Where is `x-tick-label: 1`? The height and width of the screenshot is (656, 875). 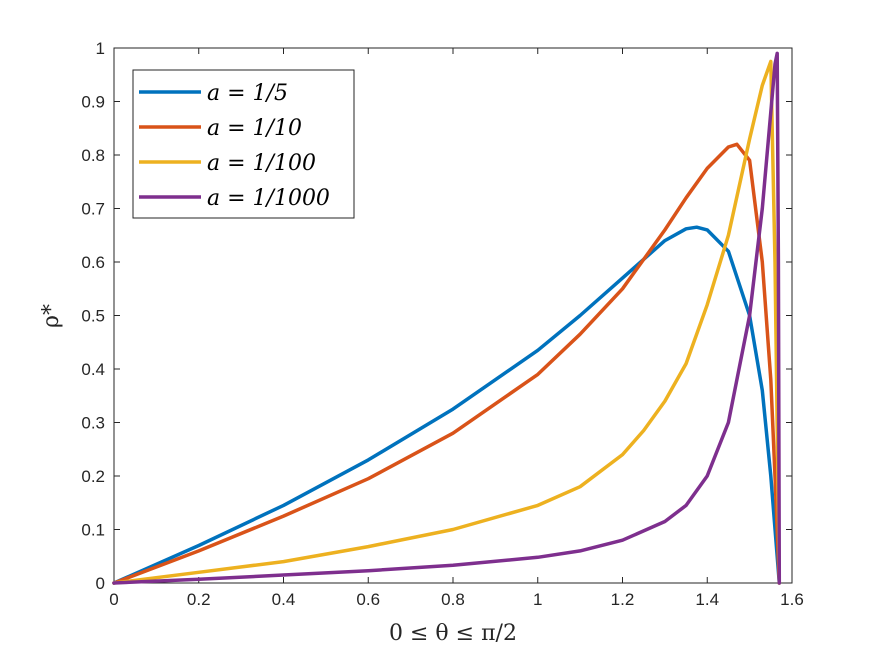 x-tick-label: 1 is located at coordinates (537, 599).